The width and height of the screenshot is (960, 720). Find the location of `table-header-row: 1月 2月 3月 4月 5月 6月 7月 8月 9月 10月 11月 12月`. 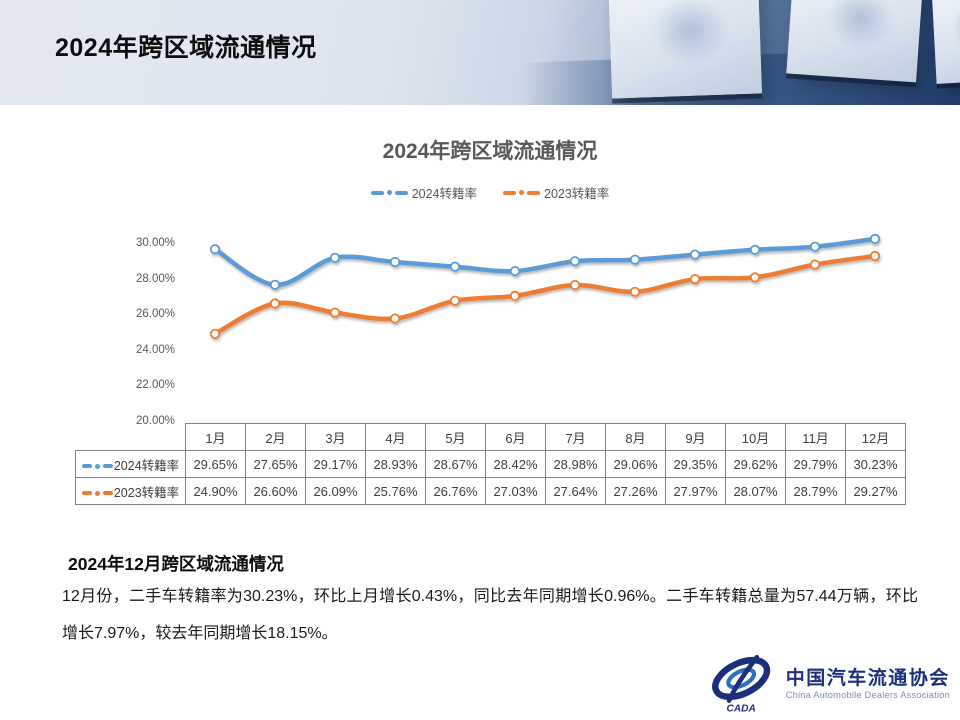

table-header-row: 1月 2月 3月 4月 5月 6月 7月 8月 9月 10月 11月 12月 is located at coordinates (491, 437).